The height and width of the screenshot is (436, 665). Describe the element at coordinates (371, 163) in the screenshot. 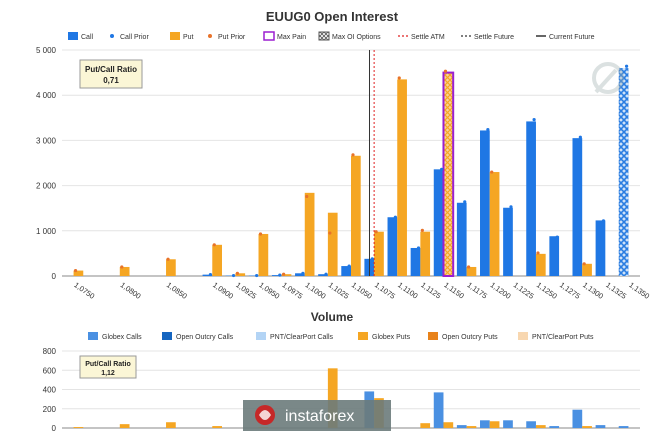

I see `oi-reference-lines` at that location.